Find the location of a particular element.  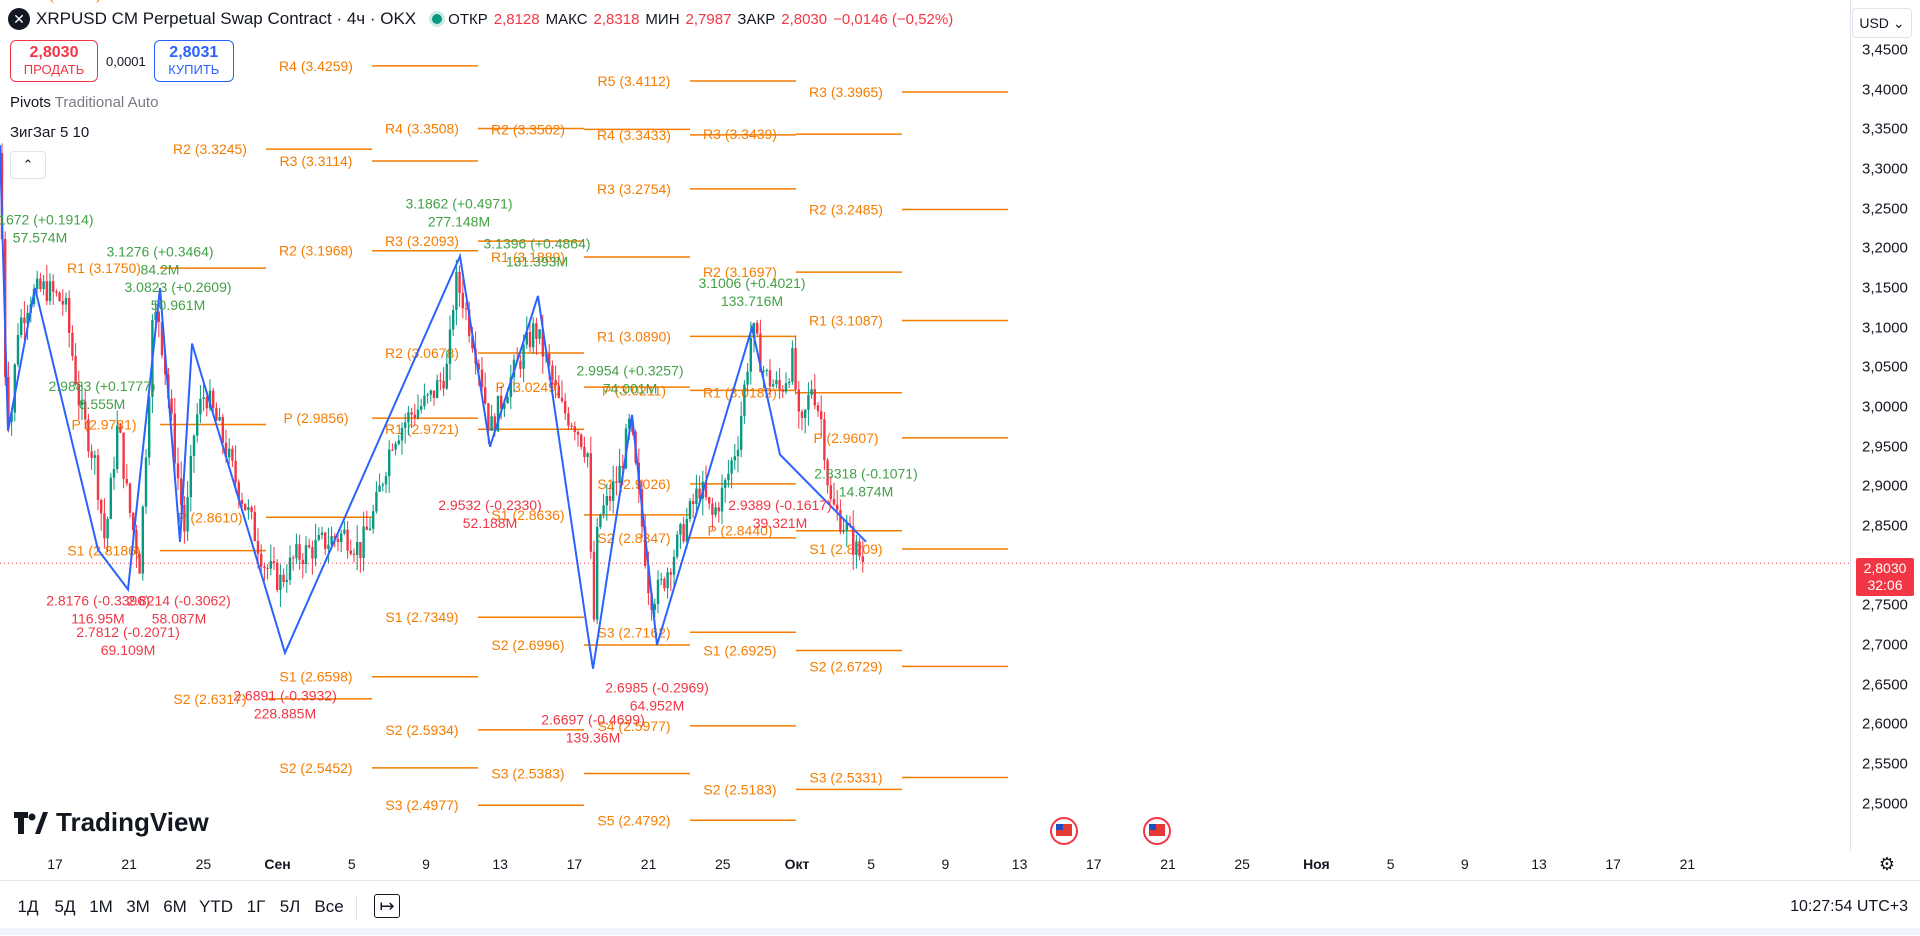

range-button-all: Все is located at coordinates (329, 906).